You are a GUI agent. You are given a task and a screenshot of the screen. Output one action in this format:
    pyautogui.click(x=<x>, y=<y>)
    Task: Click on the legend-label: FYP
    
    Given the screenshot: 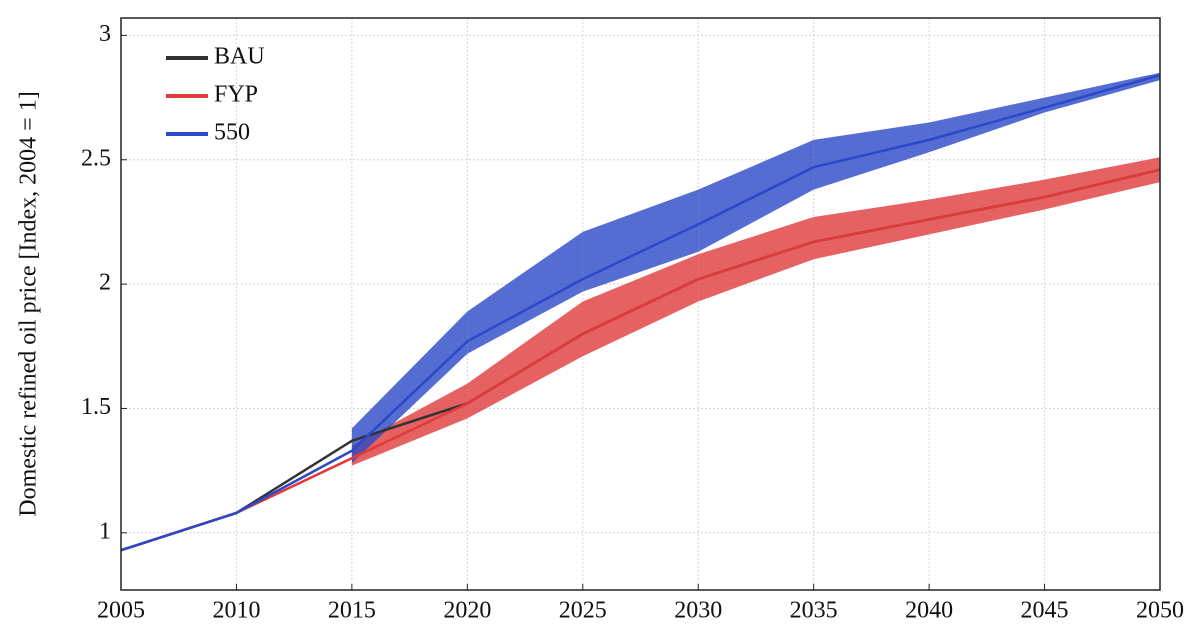 What is the action you would take?
    pyautogui.click(x=236, y=95)
    